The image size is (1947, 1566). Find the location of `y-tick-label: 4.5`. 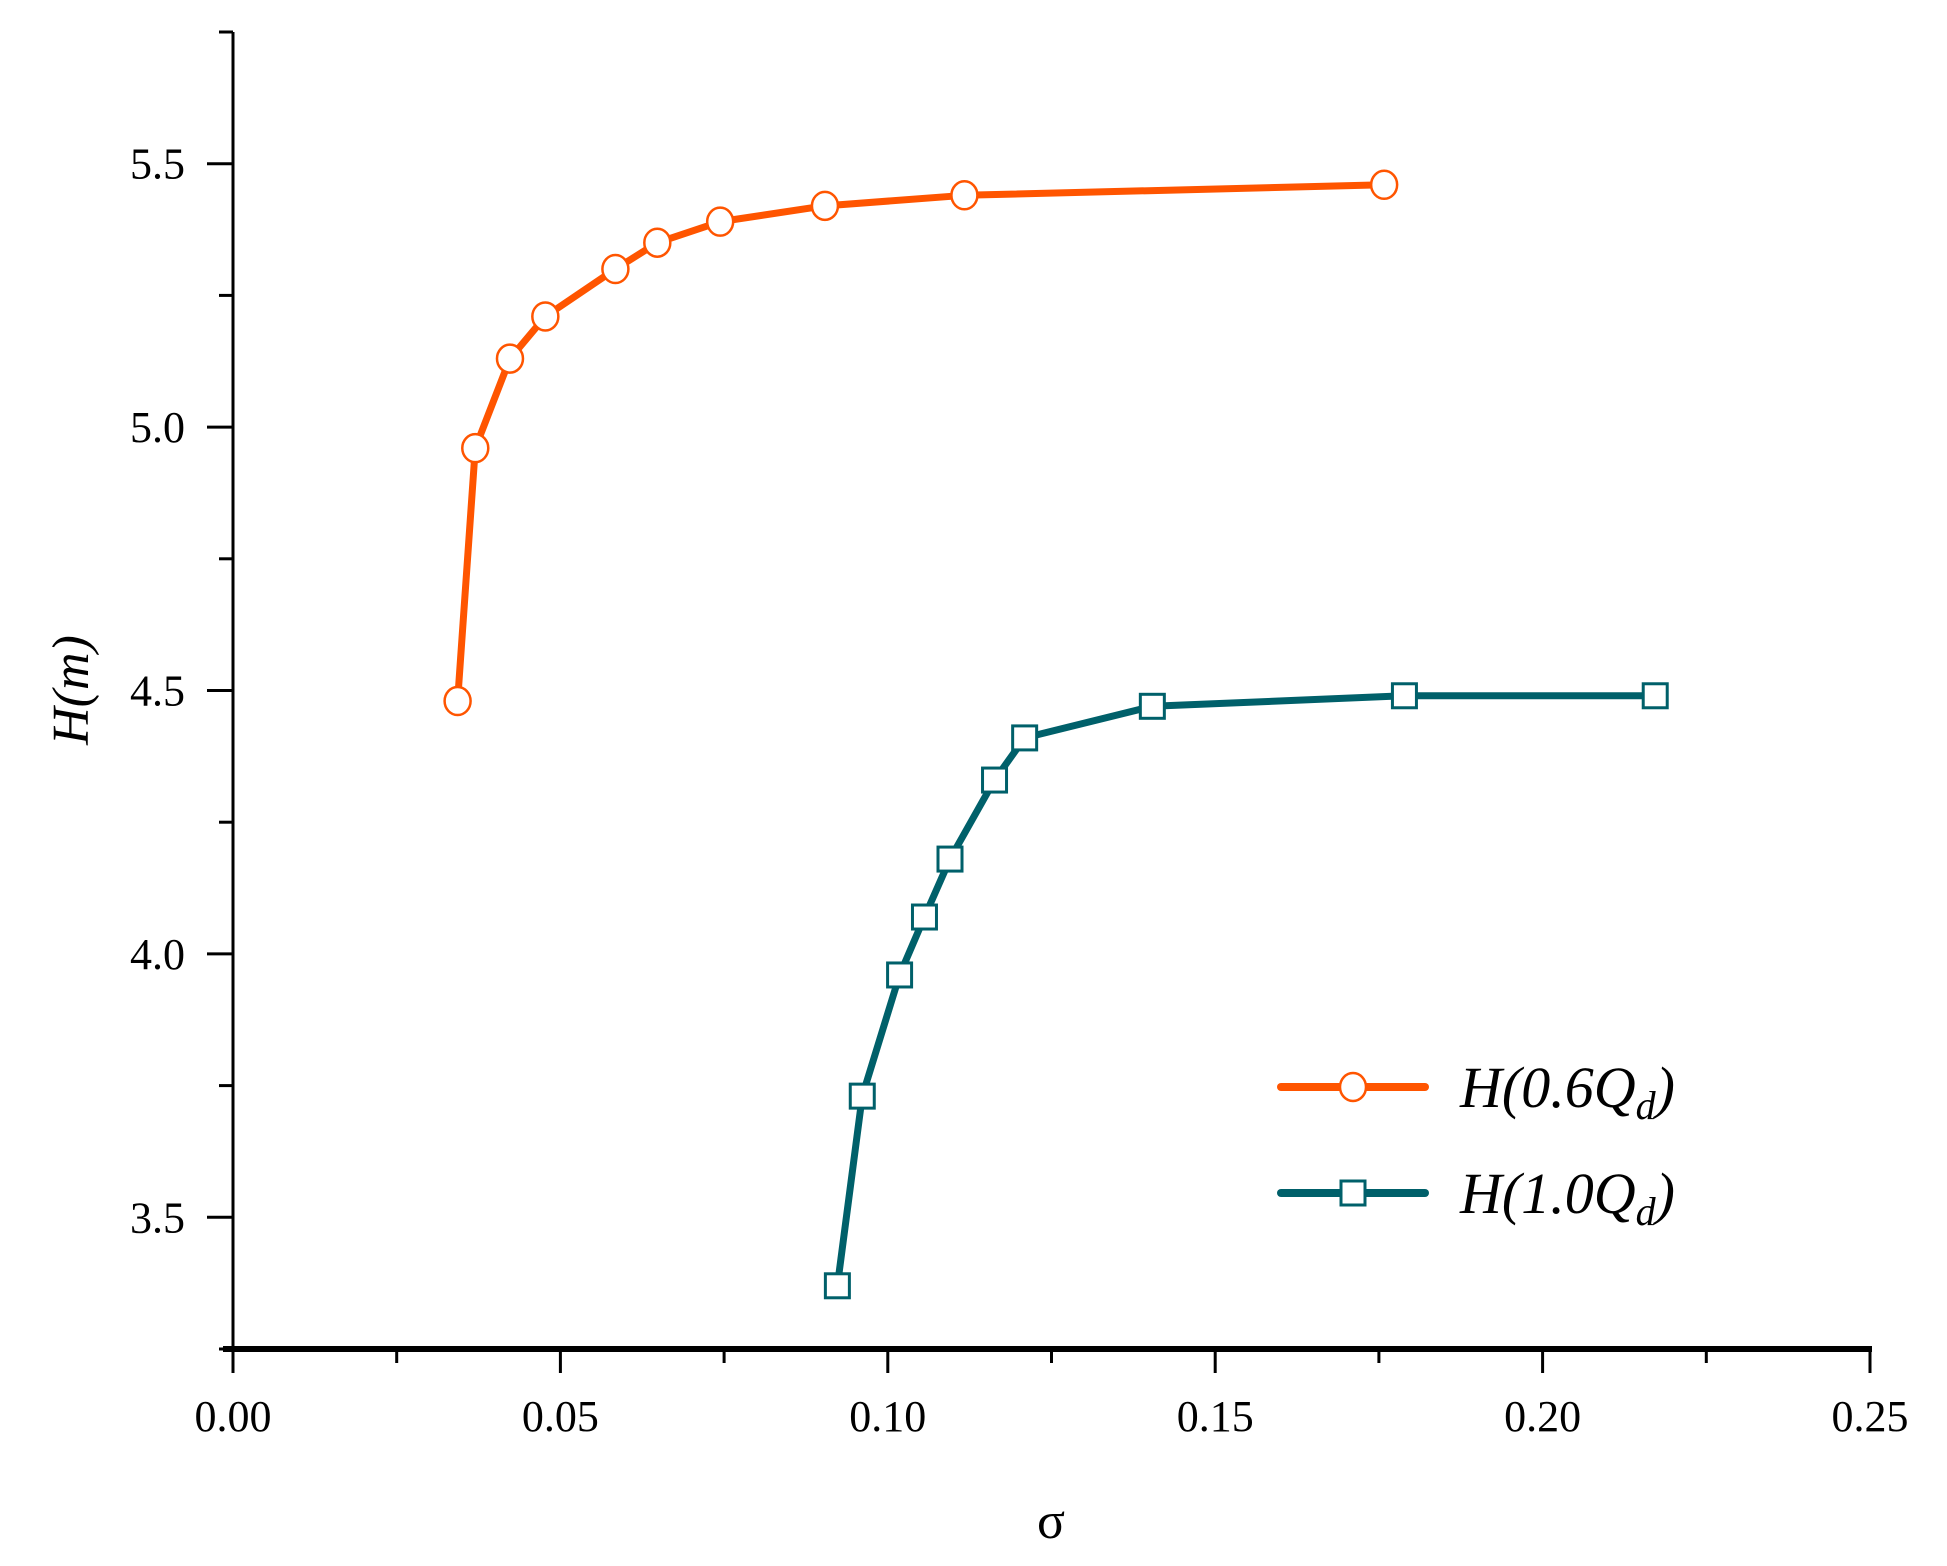

y-tick-label: 4.5 is located at coordinates (157, 691).